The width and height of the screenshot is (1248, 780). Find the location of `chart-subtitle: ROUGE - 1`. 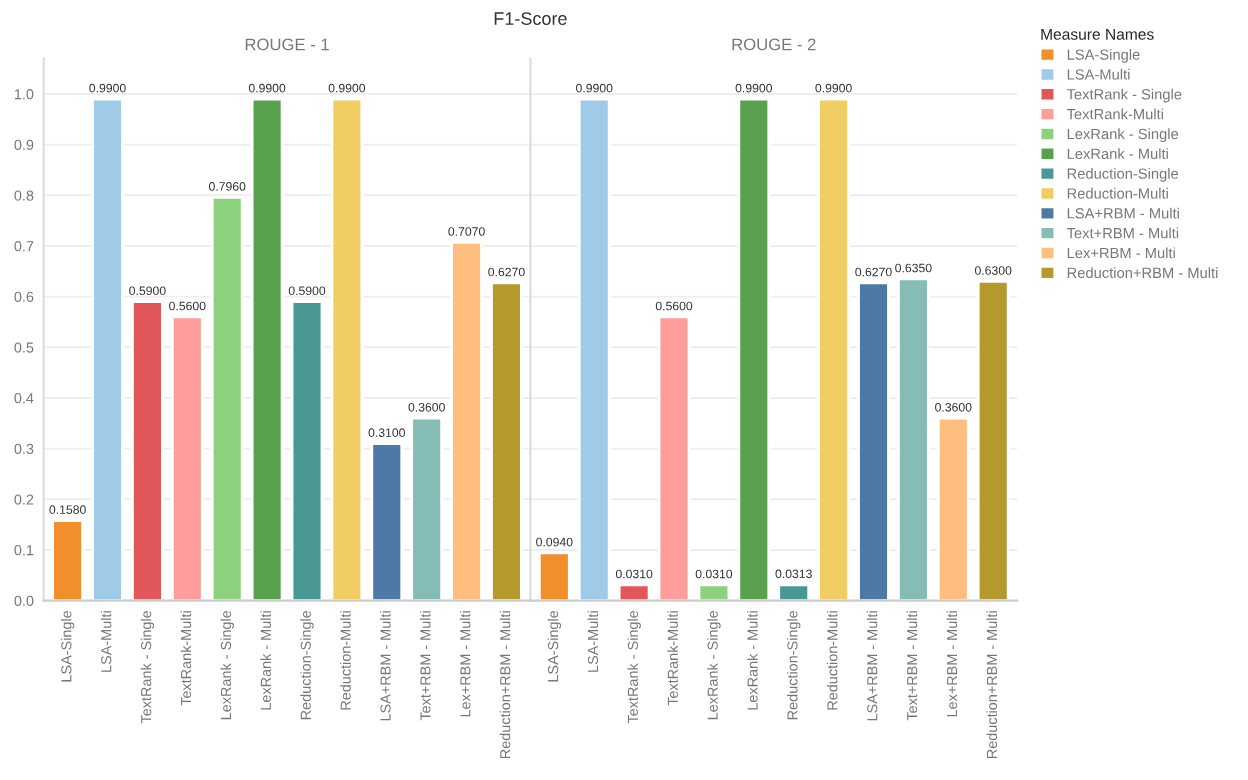

chart-subtitle: ROUGE - 1 is located at coordinates (287, 44).